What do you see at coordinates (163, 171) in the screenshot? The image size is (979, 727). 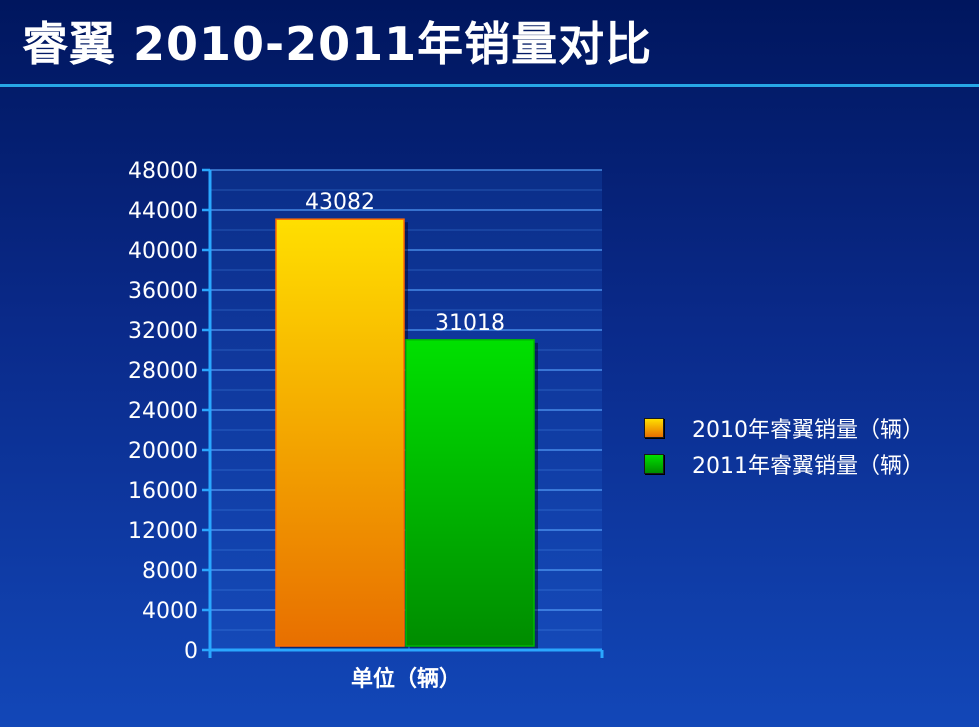 I see `y-tick-label: 48000` at bounding box center [163, 171].